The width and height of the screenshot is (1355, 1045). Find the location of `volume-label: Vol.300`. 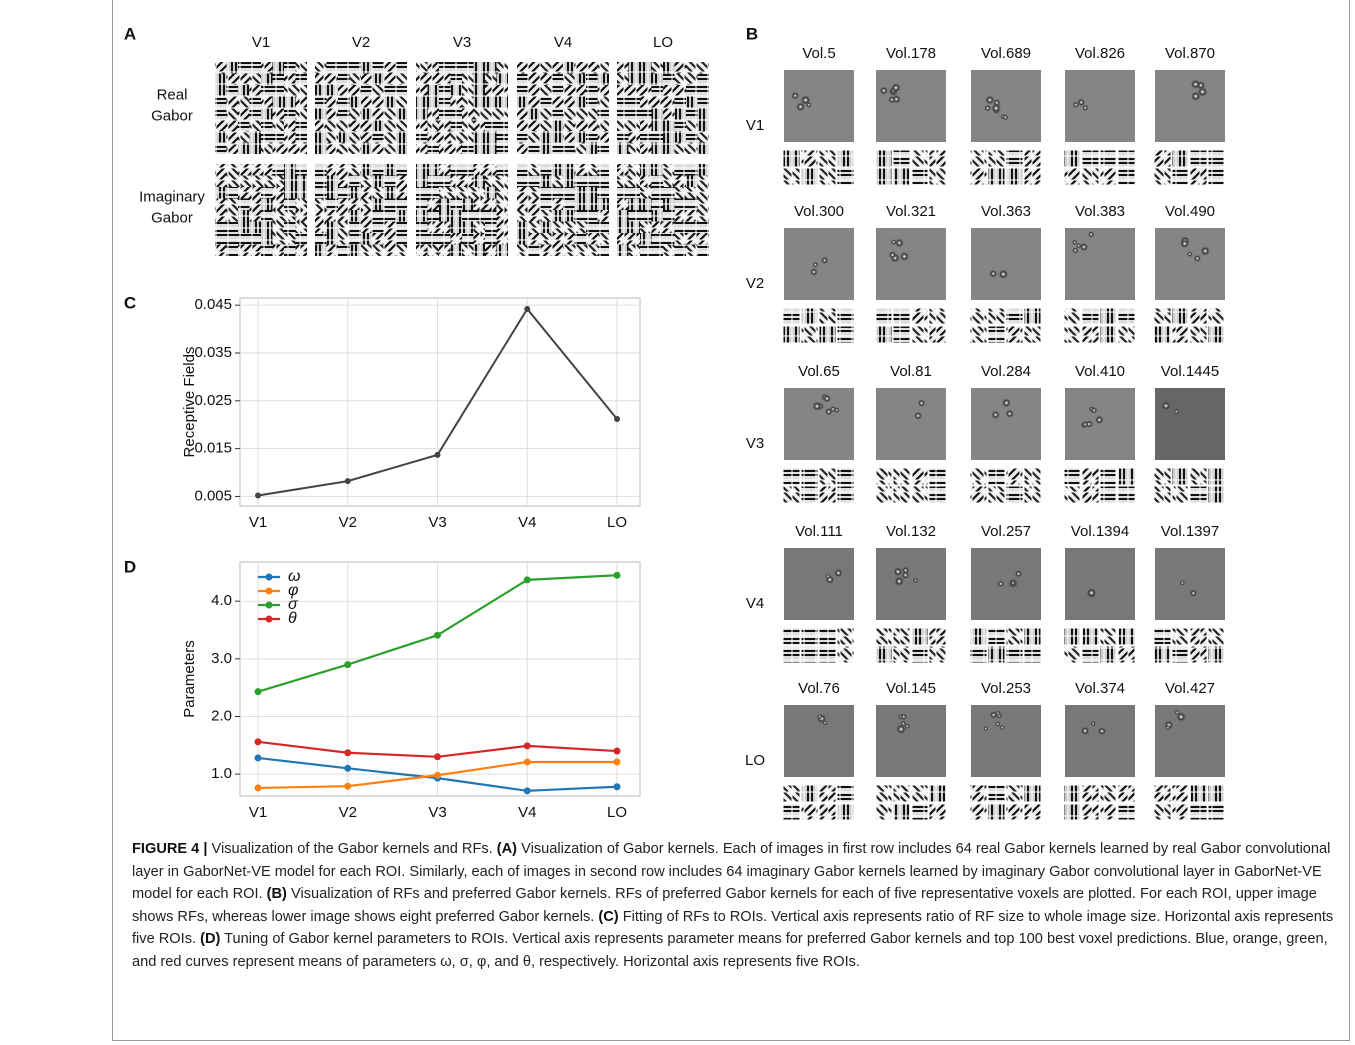

volume-label: Vol.300 is located at coordinates (819, 211).